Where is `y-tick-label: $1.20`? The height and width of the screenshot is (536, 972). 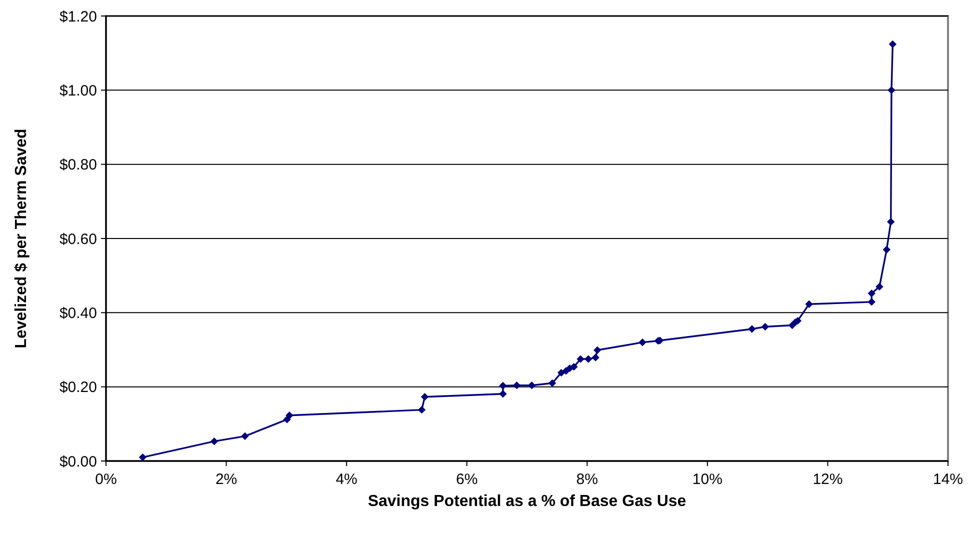
y-tick-label: $1.20 is located at coordinates (78, 17).